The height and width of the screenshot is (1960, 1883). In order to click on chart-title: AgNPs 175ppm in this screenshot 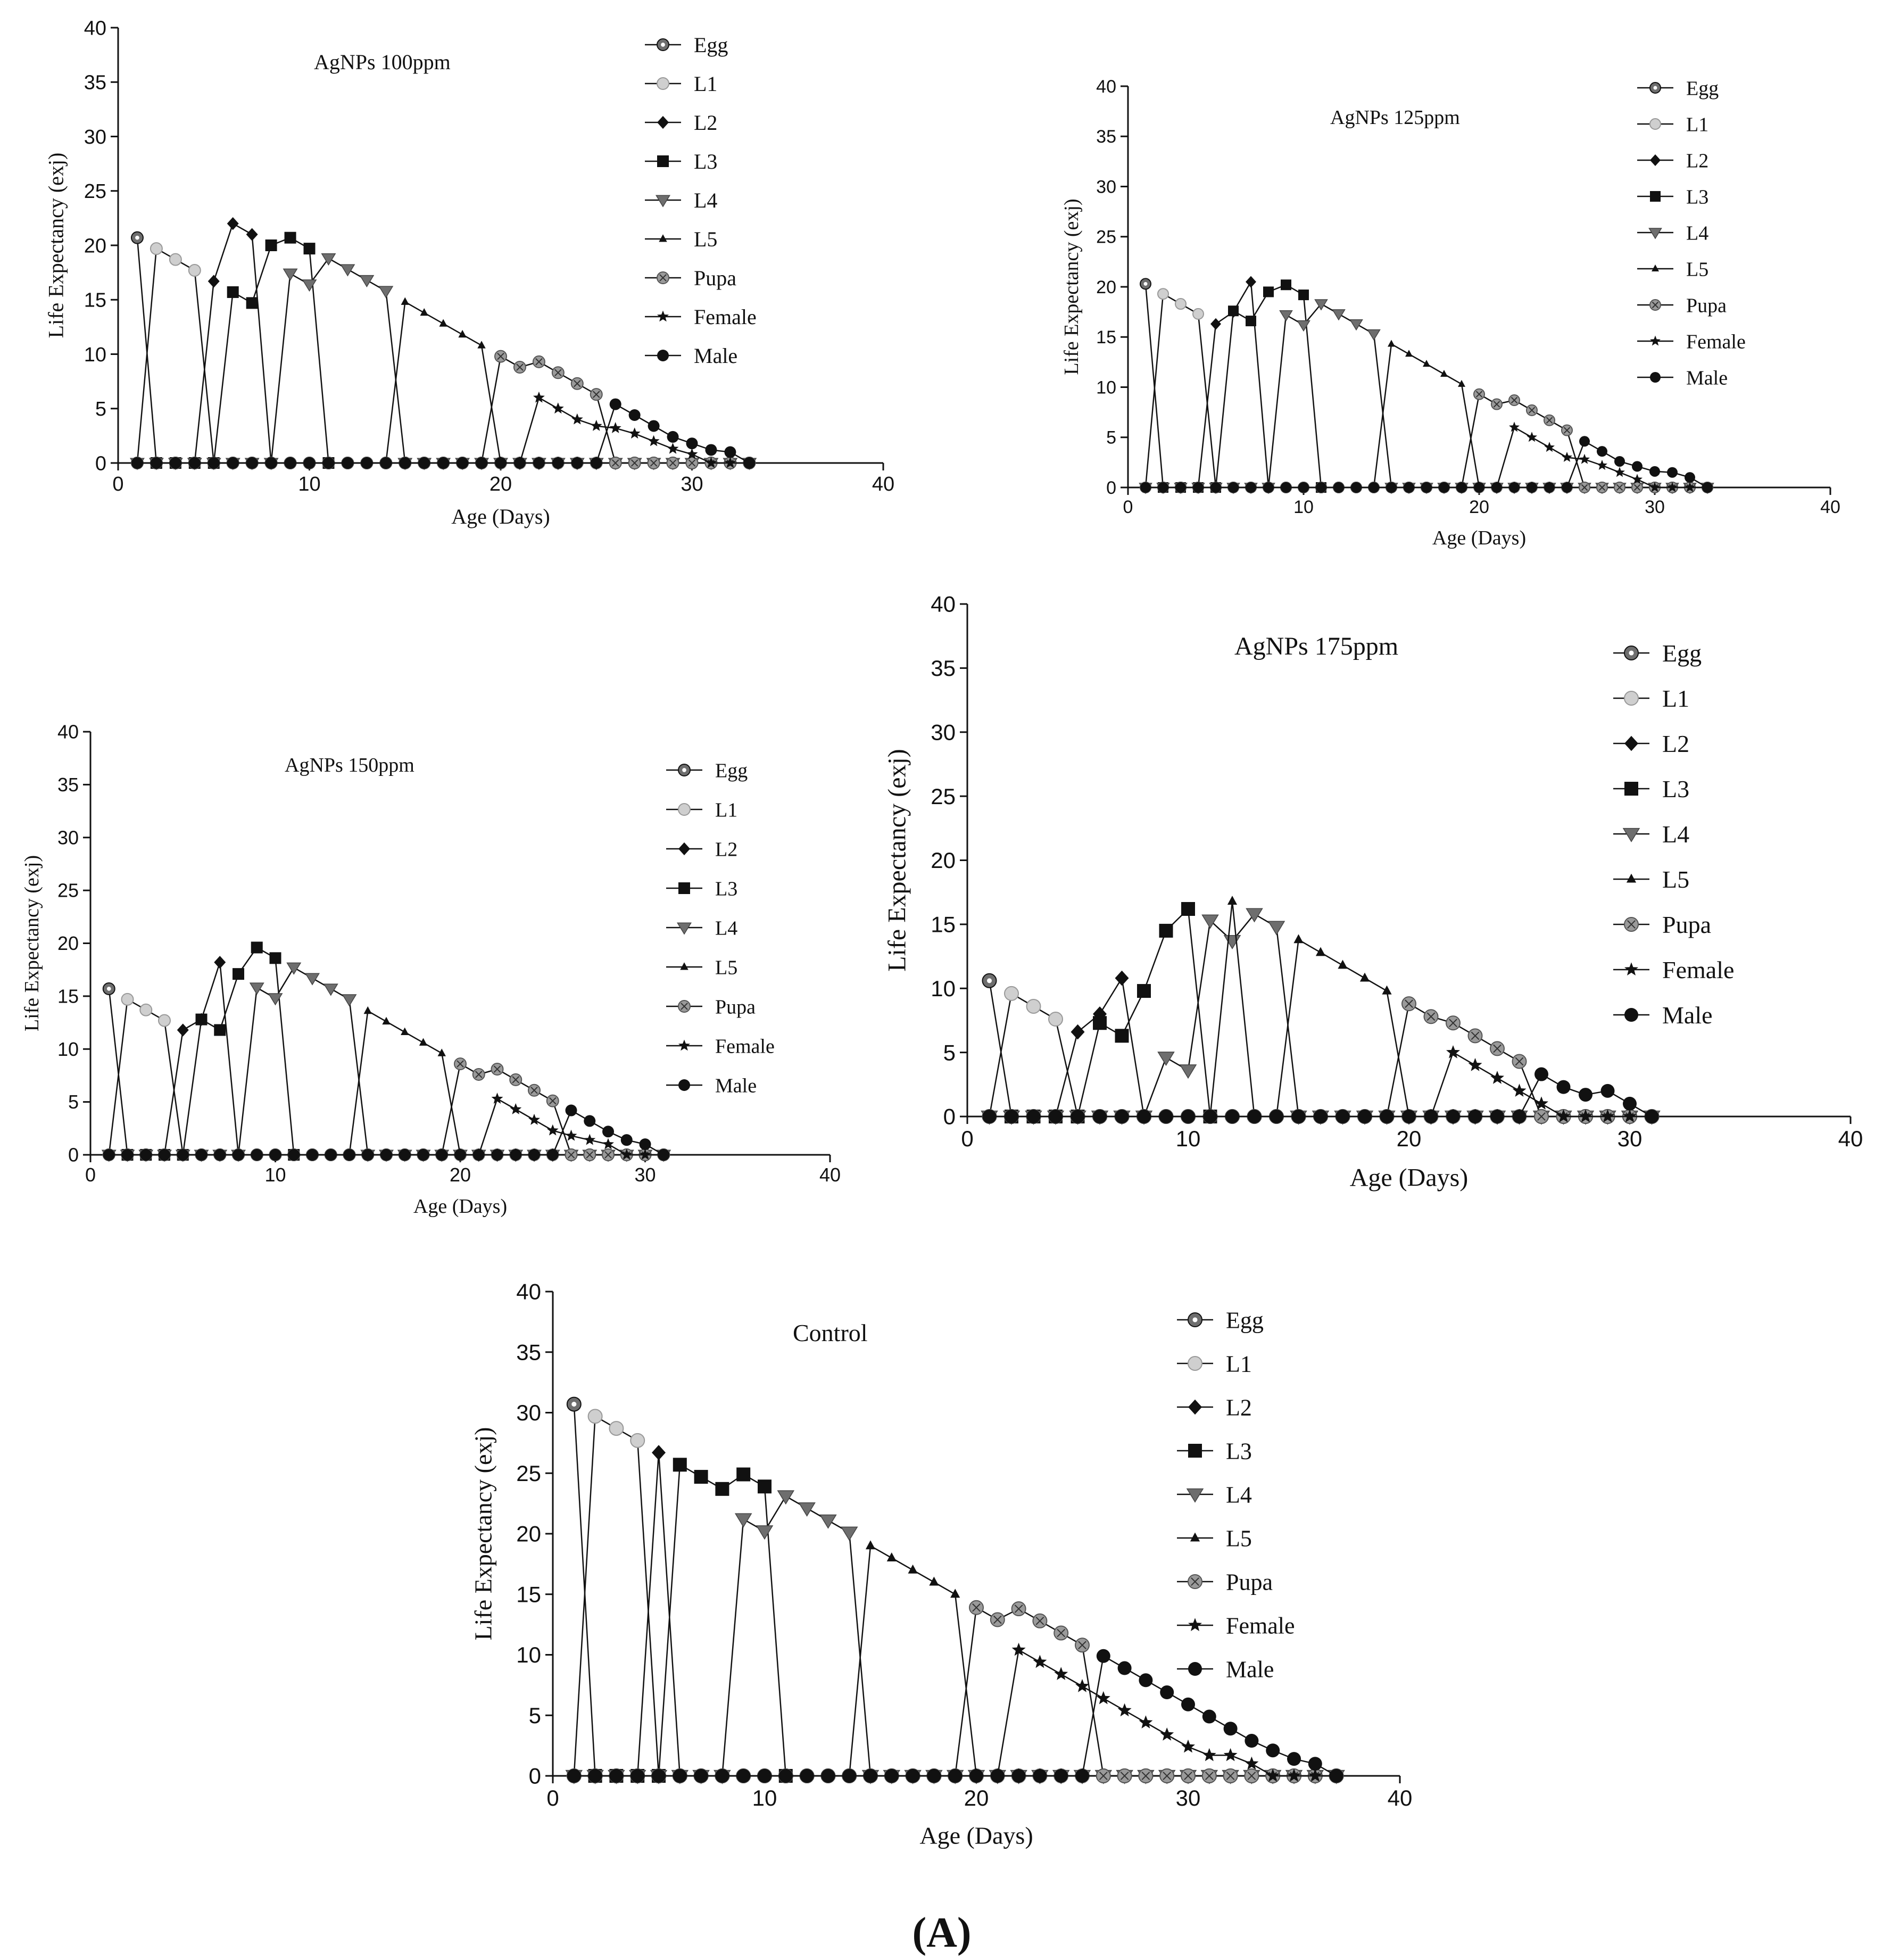, I will do `click(1316, 646)`.